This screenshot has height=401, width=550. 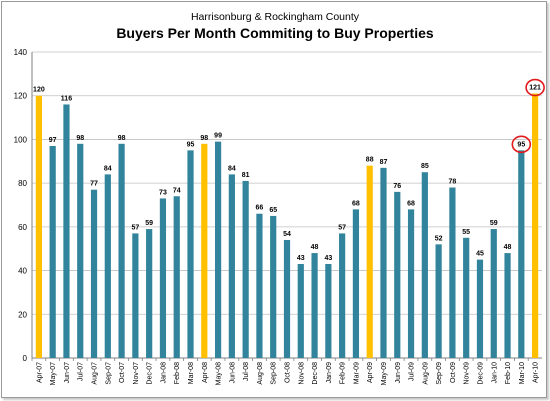 I want to click on x-tick-label: Jul-09, so click(x=412, y=371).